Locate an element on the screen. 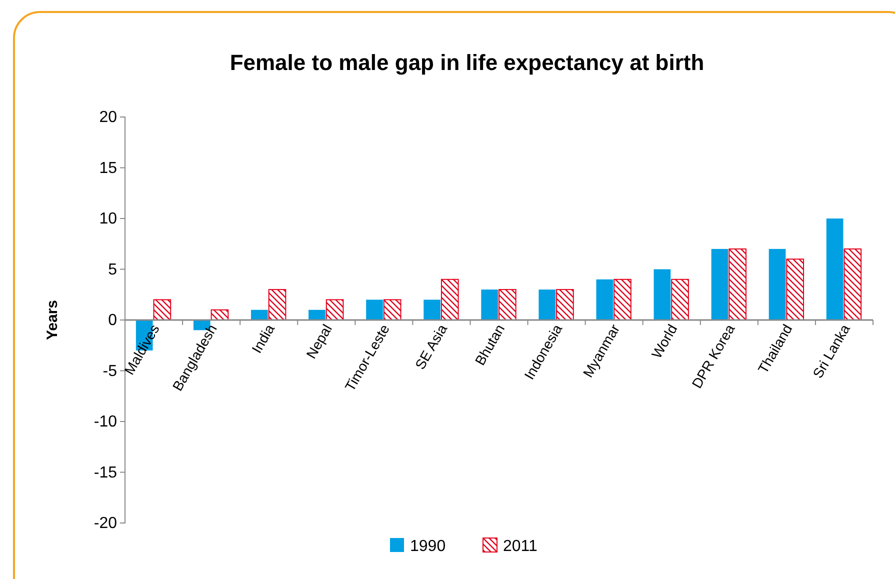 The width and height of the screenshot is (895, 579). y-tick-label: 15 is located at coordinates (108, 168).